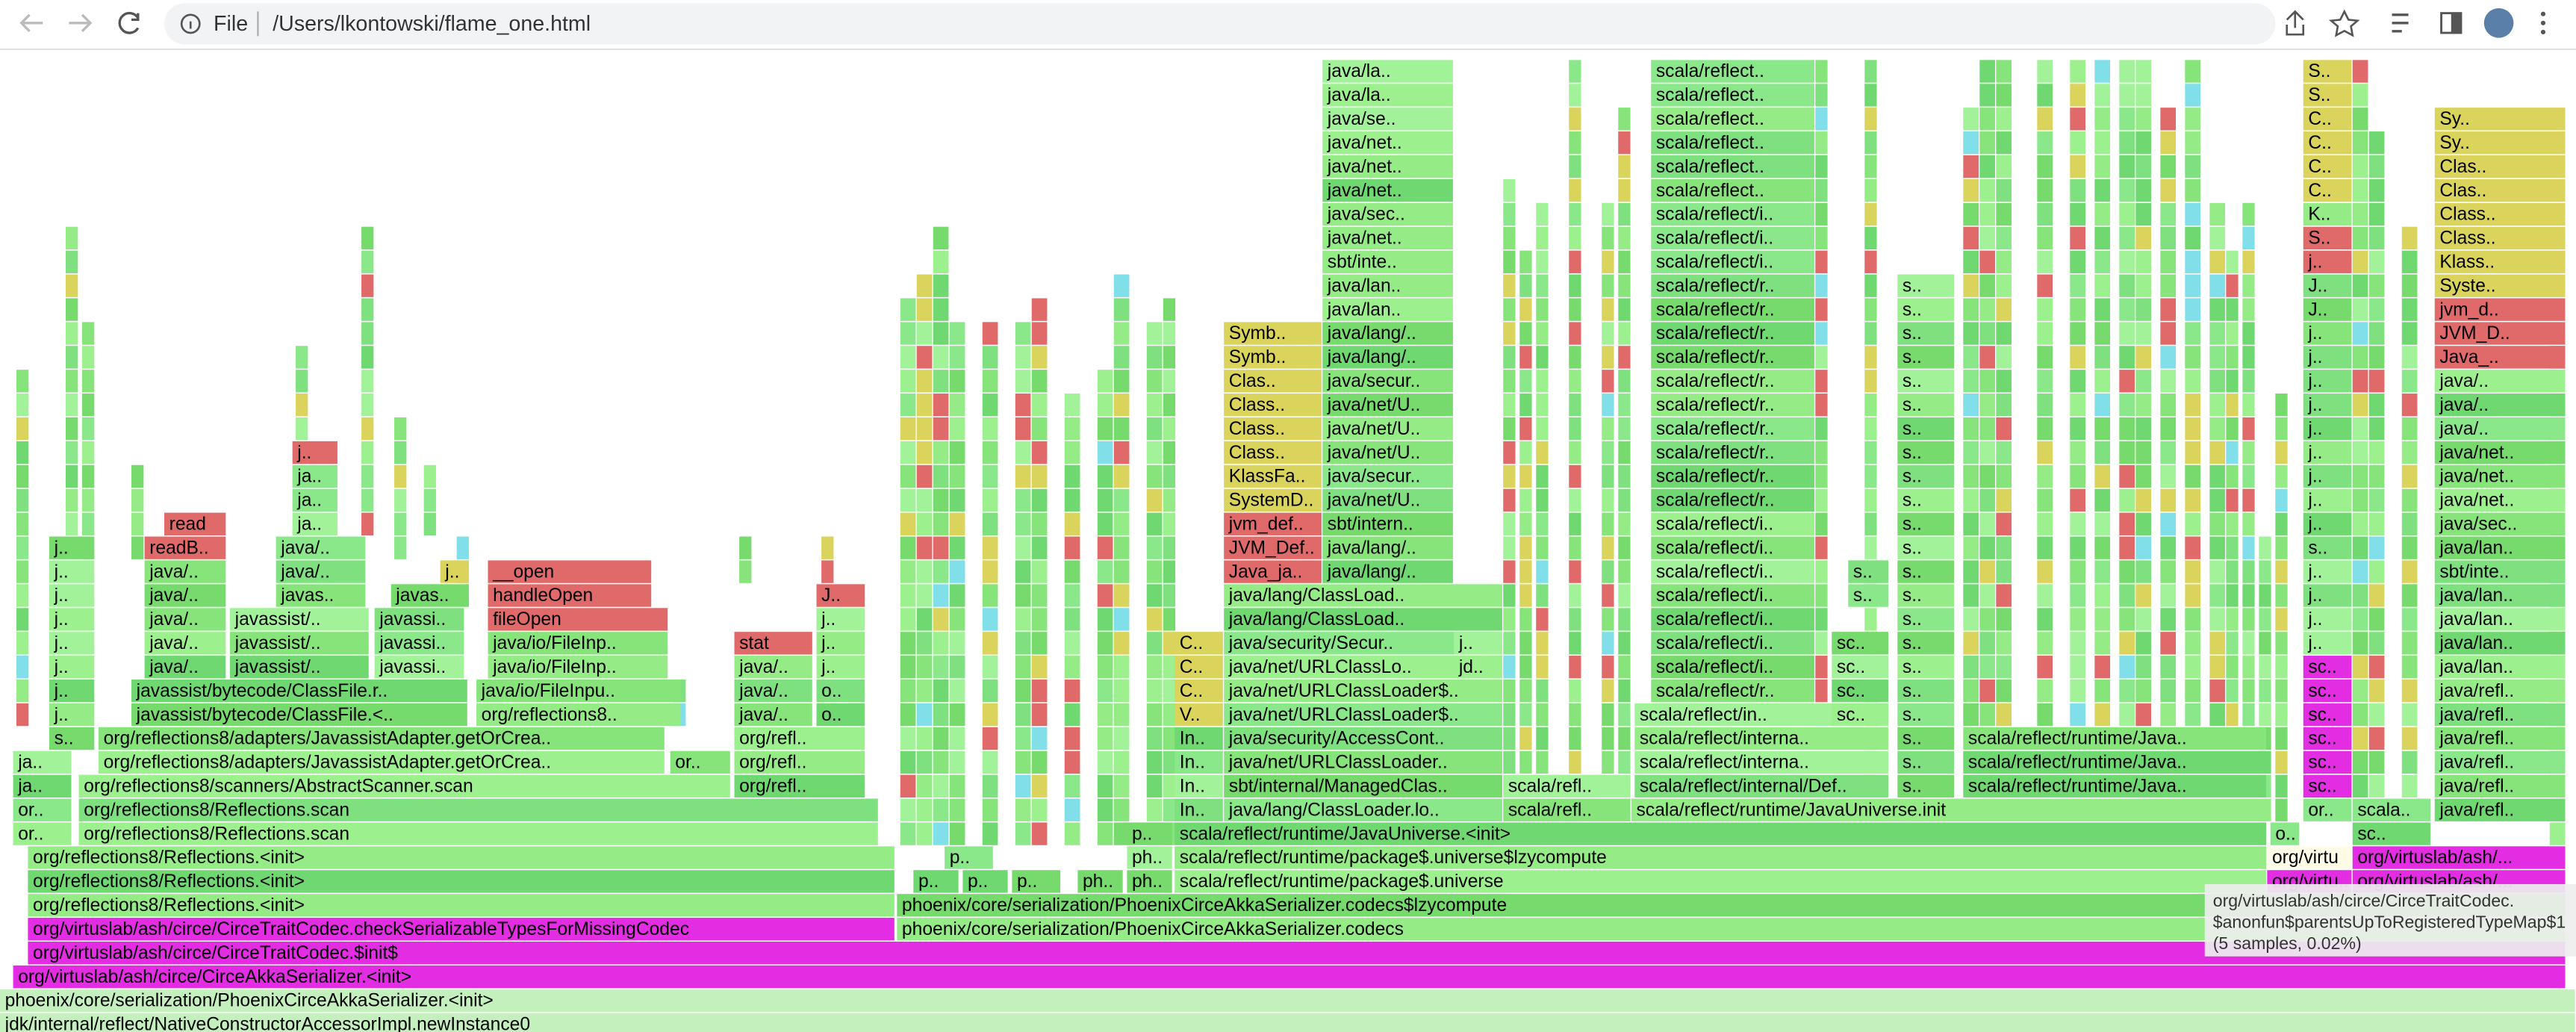  I want to click on address-bar, so click(1220, 24).